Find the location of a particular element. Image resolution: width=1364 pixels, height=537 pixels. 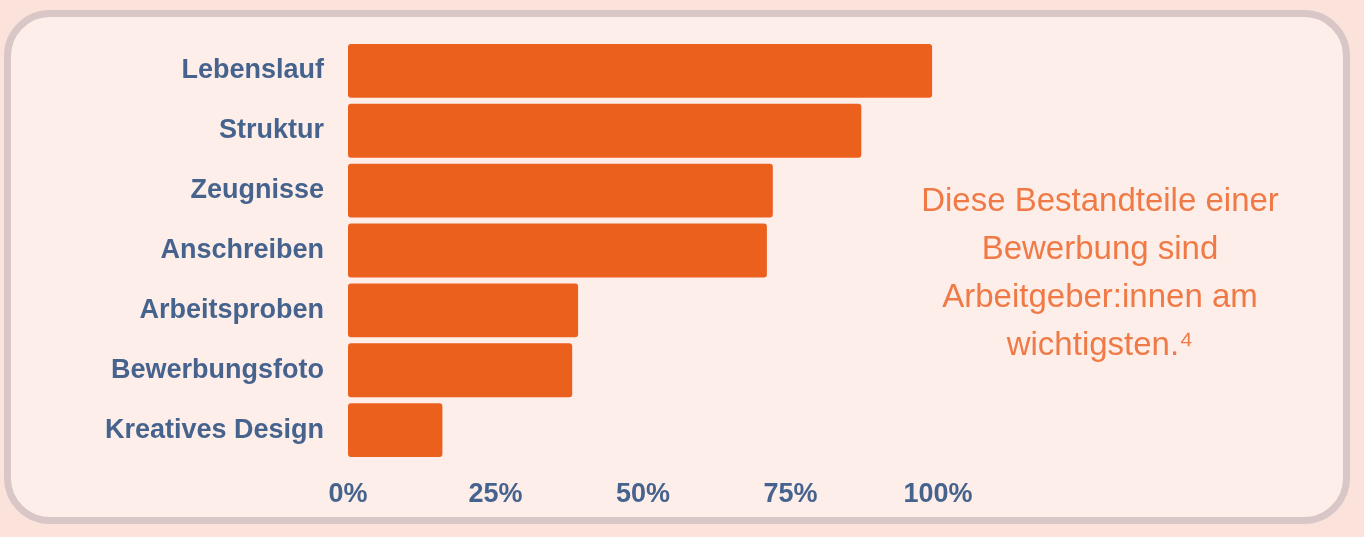

y-tick-label: Anschreiben is located at coordinates (242, 248).